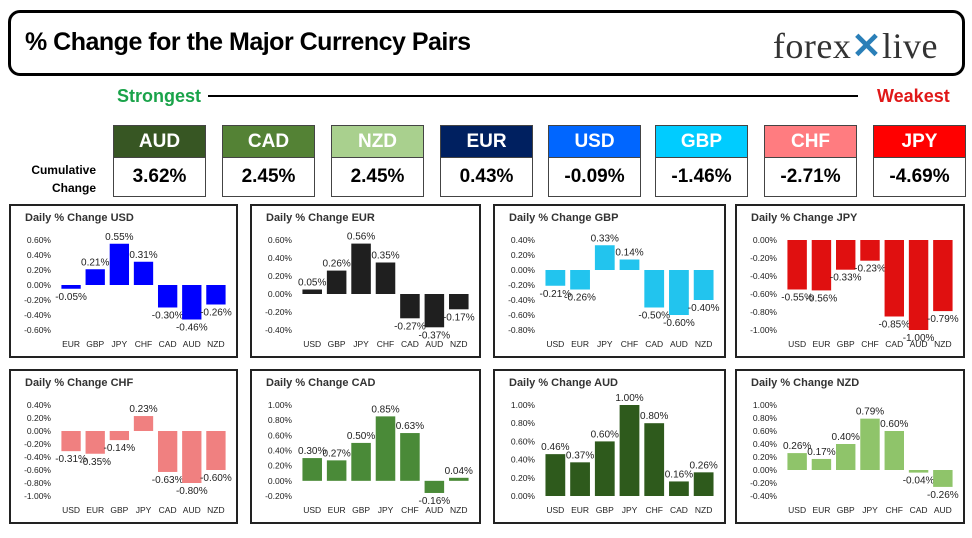 The height and width of the screenshot is (538, 972). I want to click on data-label: 0.05%, so click(312, 283).